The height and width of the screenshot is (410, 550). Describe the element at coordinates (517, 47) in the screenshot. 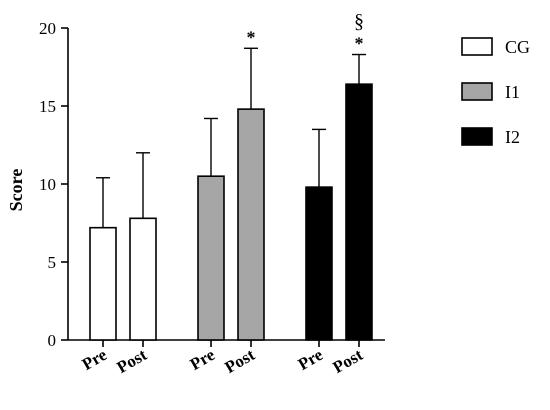

I see `legend-label: CG` at that location.